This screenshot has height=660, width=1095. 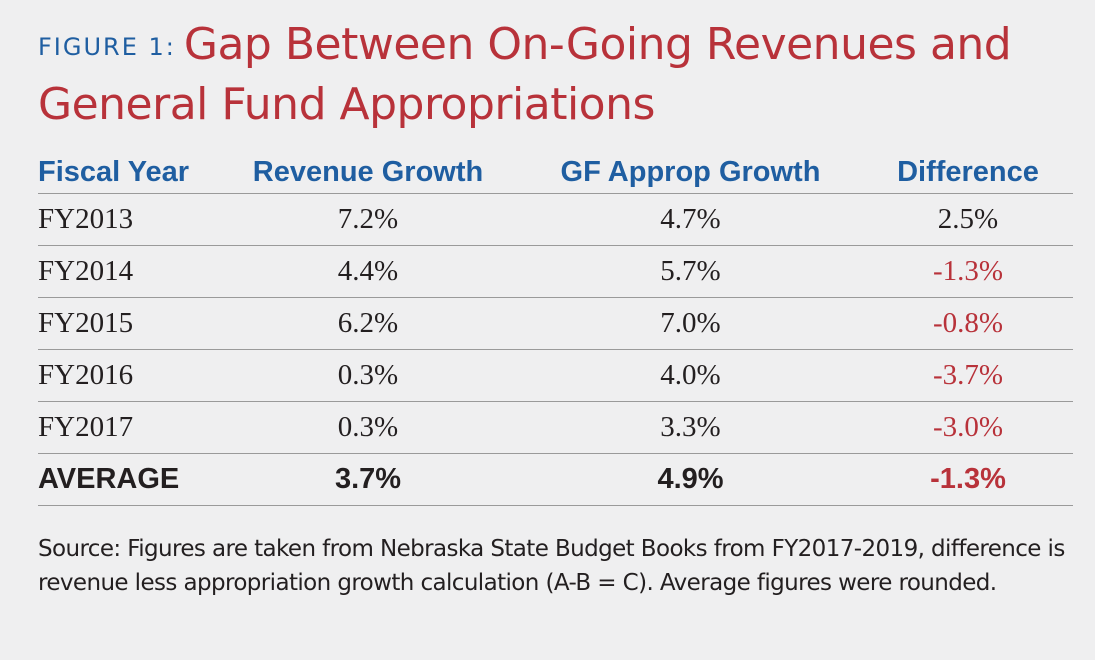 What do you see at coordinates (690, 427) in the screenshot?
I see `gf-approp-growth-cell: 3.3%` at bounding box center [690, 427].